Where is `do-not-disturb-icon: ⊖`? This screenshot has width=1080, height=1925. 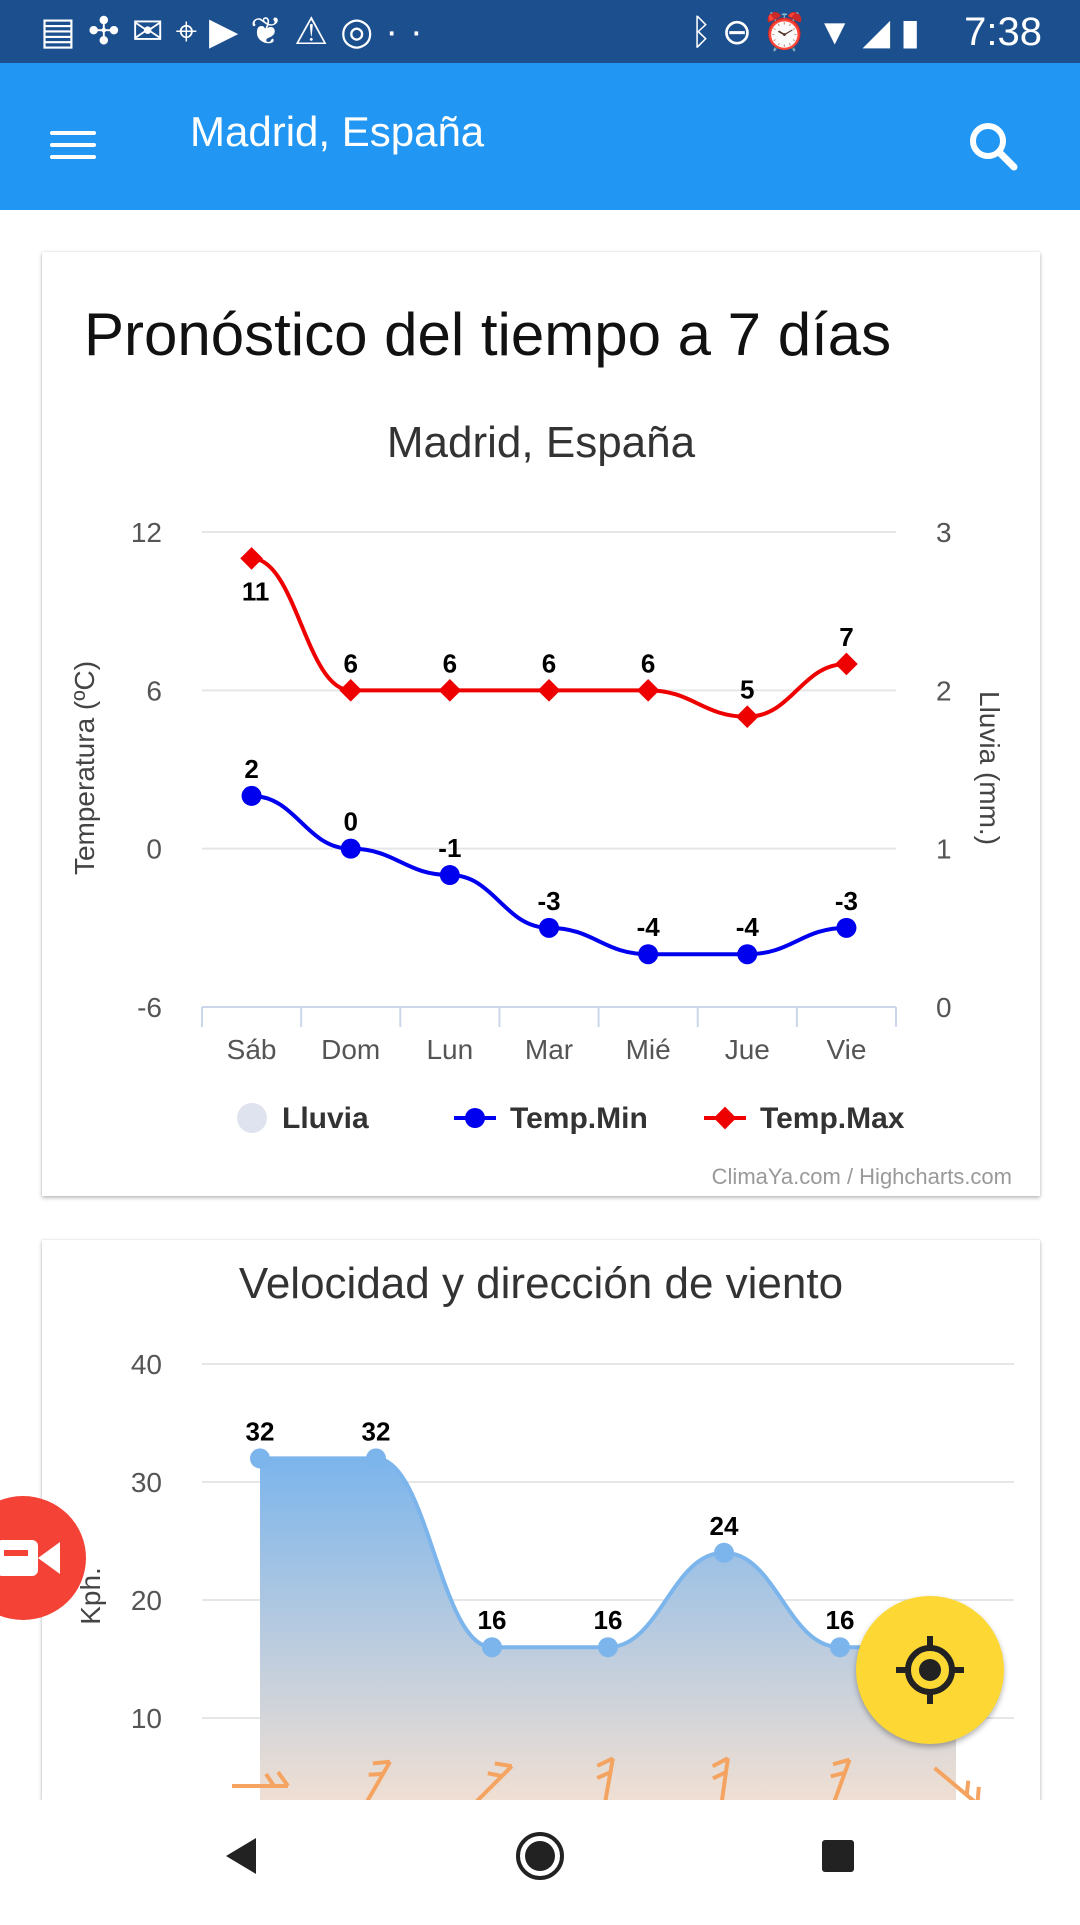
do-not-disturb-icon: ⊖ is located at coordinates (742, 31).